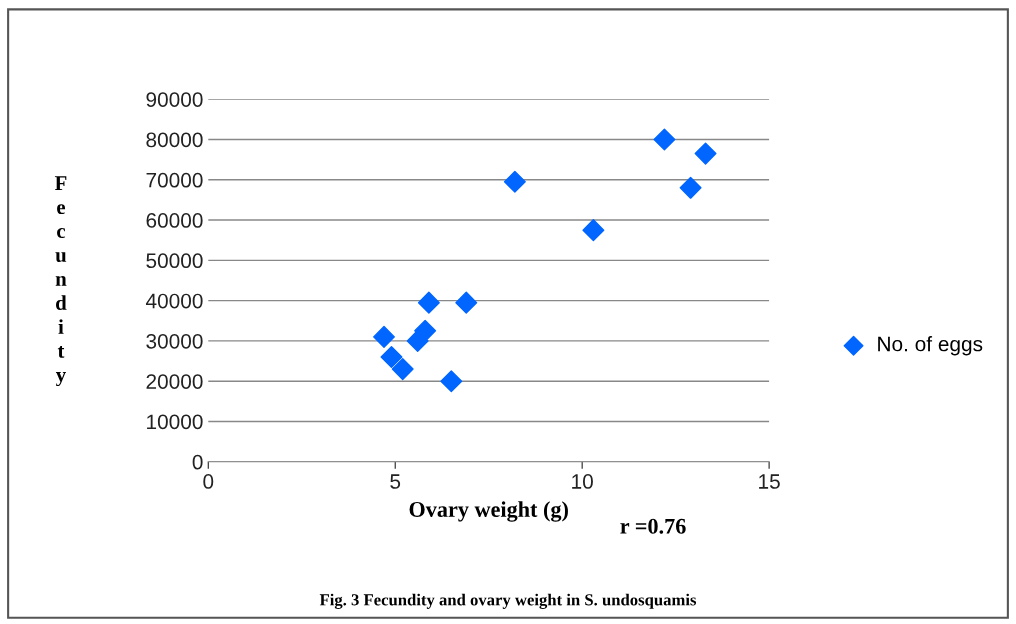 The width and height of the screenshot is (1016, 624). What do you see at coordinates (174, 220) in the screenshot?
I see `y-tick-label: 60000` at bounding box center [174, 220].